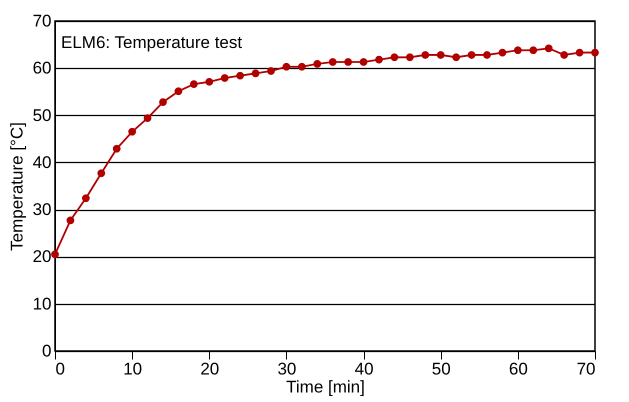  I want to click on x-tick-label: 60, so click(518, 369).